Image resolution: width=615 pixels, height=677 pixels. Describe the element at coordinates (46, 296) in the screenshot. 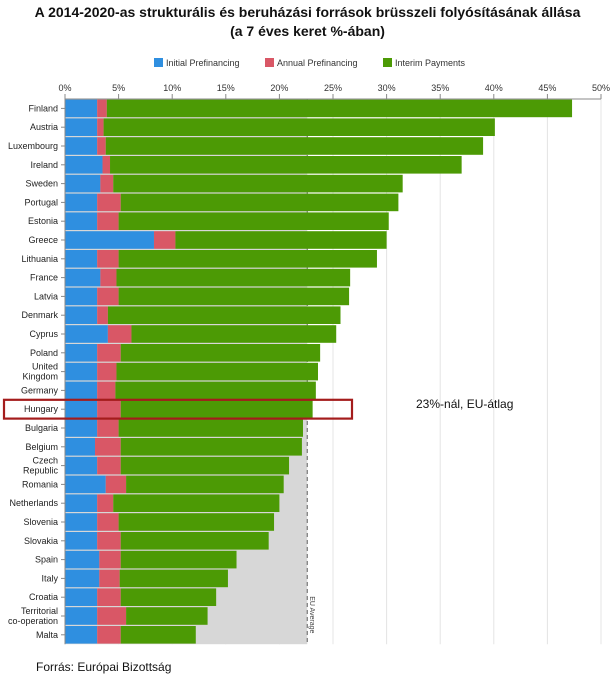

I see `y-tick-label: Latvia` at that location.